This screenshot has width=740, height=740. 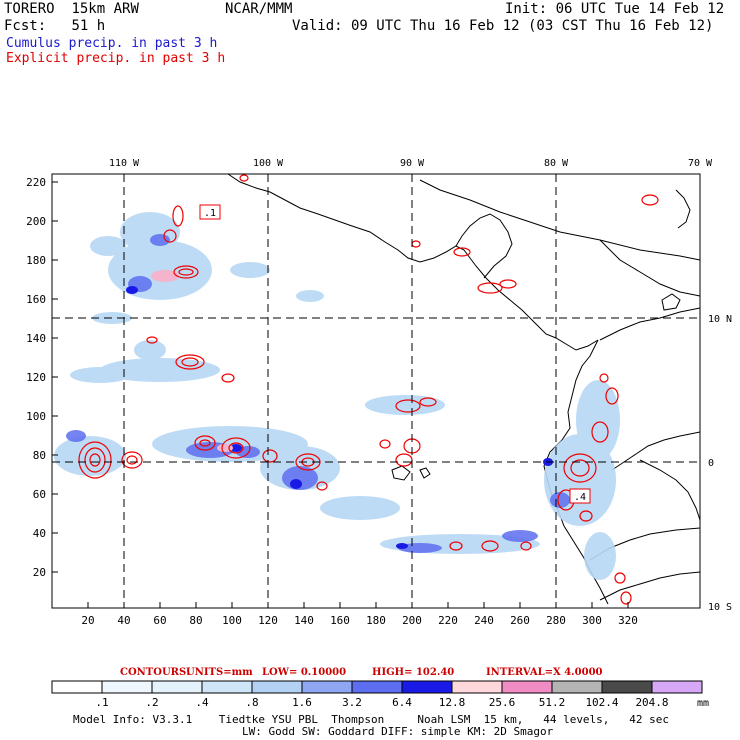 What do you see at coordinates (155, 672) in the screenshot?
I see `contours-label: CONTOURS:` at bounding box center [155, 672].